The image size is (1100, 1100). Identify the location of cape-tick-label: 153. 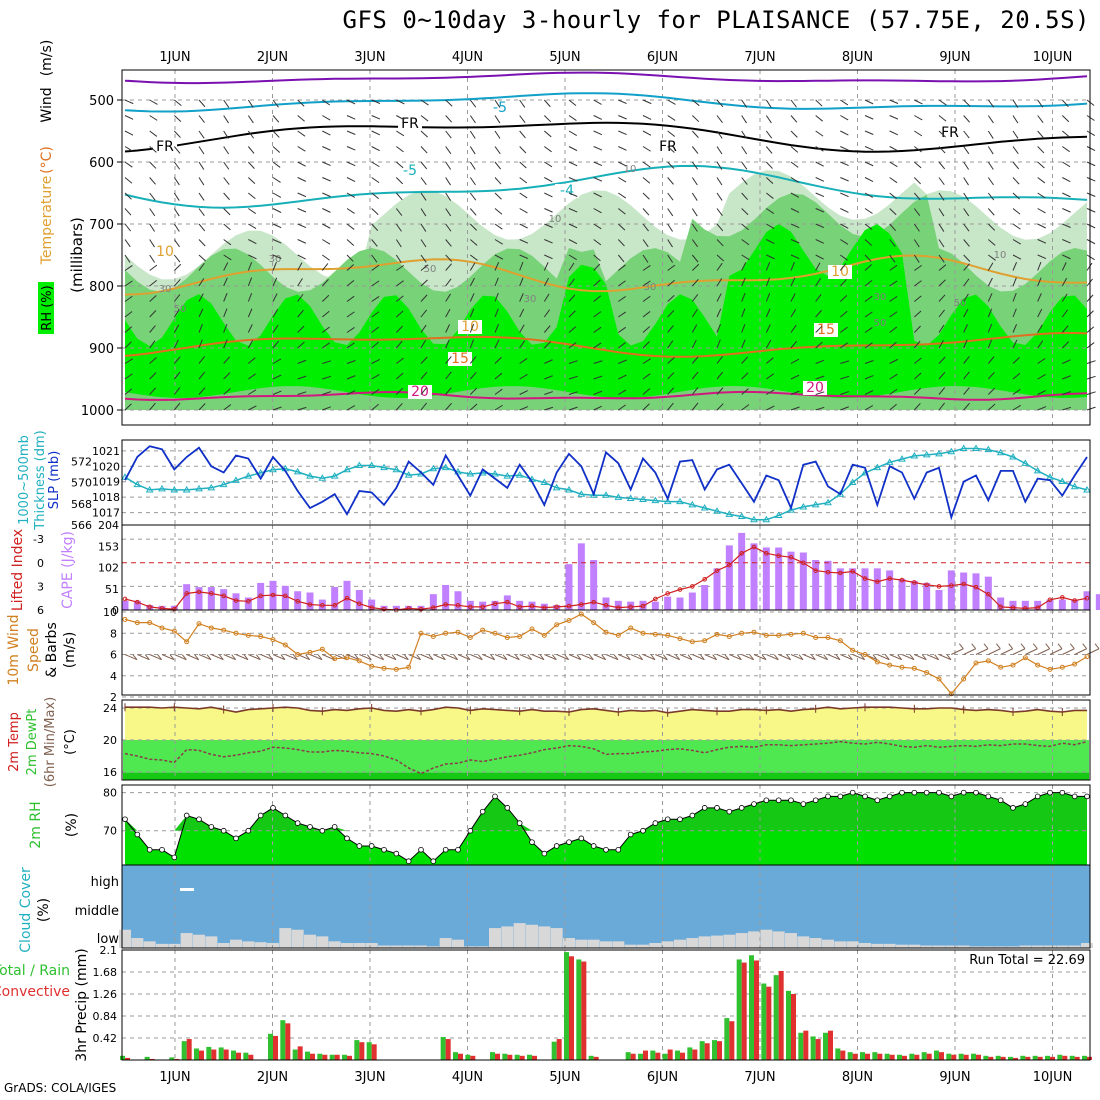
(108, 546).